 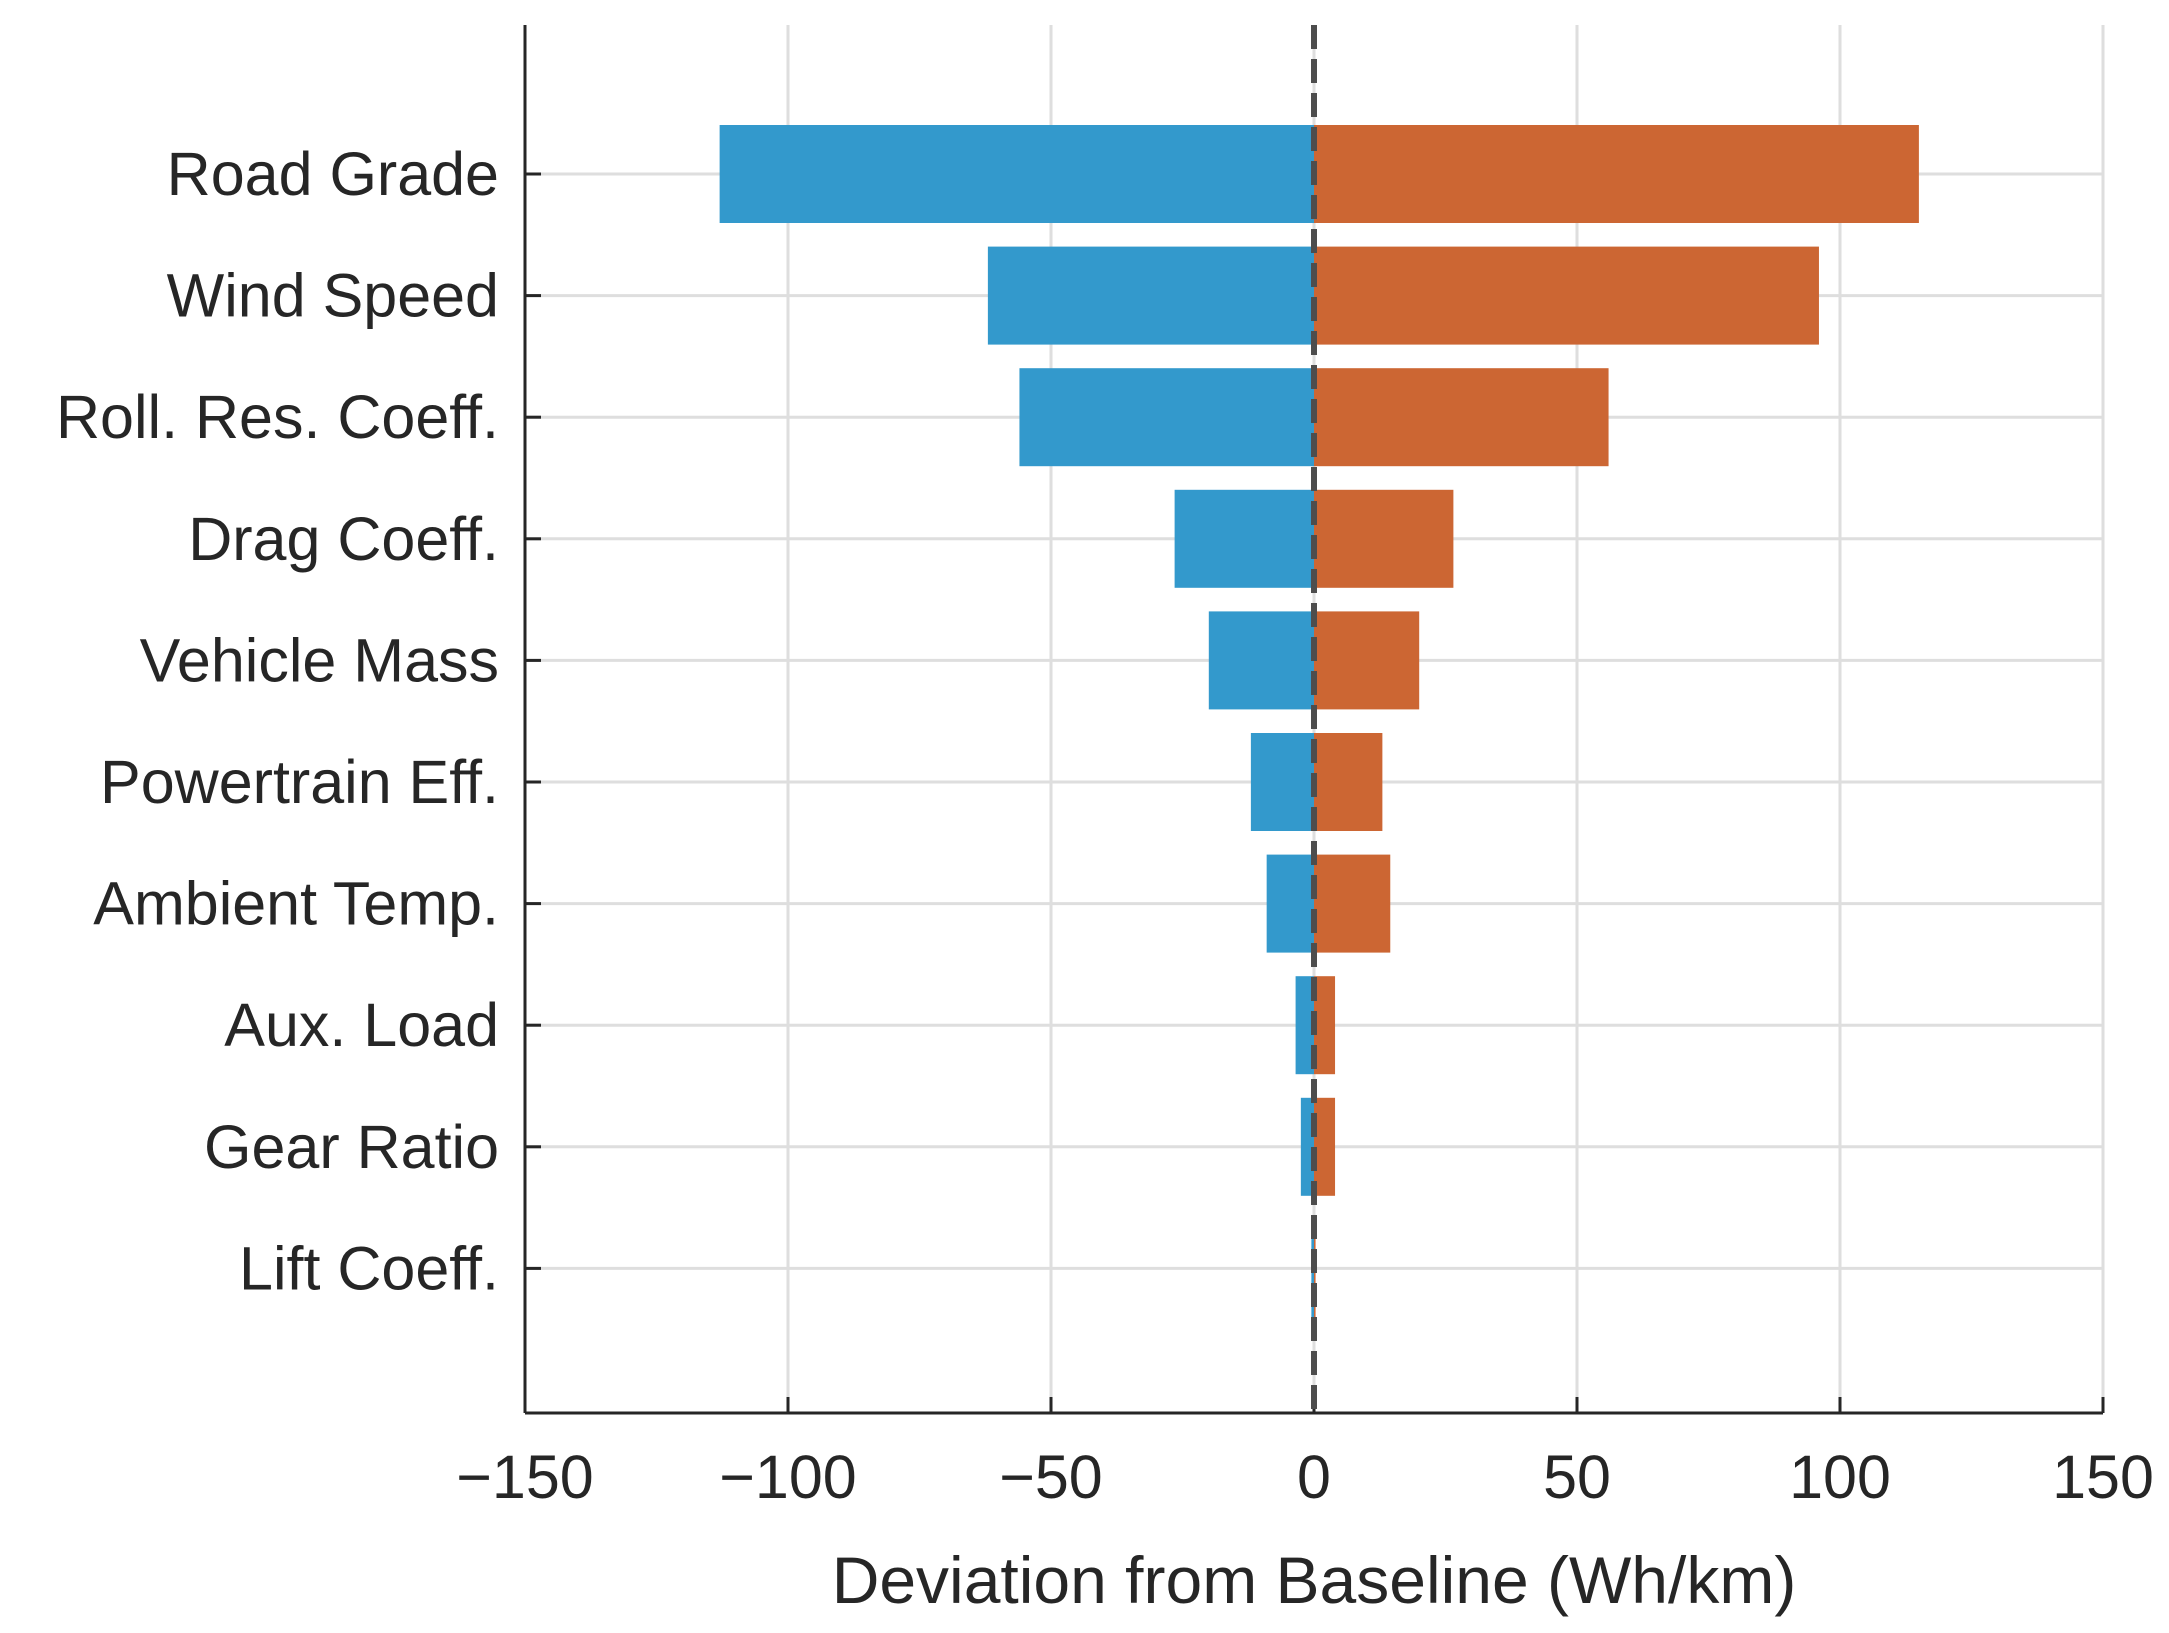 I want to click on y-tick-label-5: Powertrain Eff., so click(x=299, y=782).